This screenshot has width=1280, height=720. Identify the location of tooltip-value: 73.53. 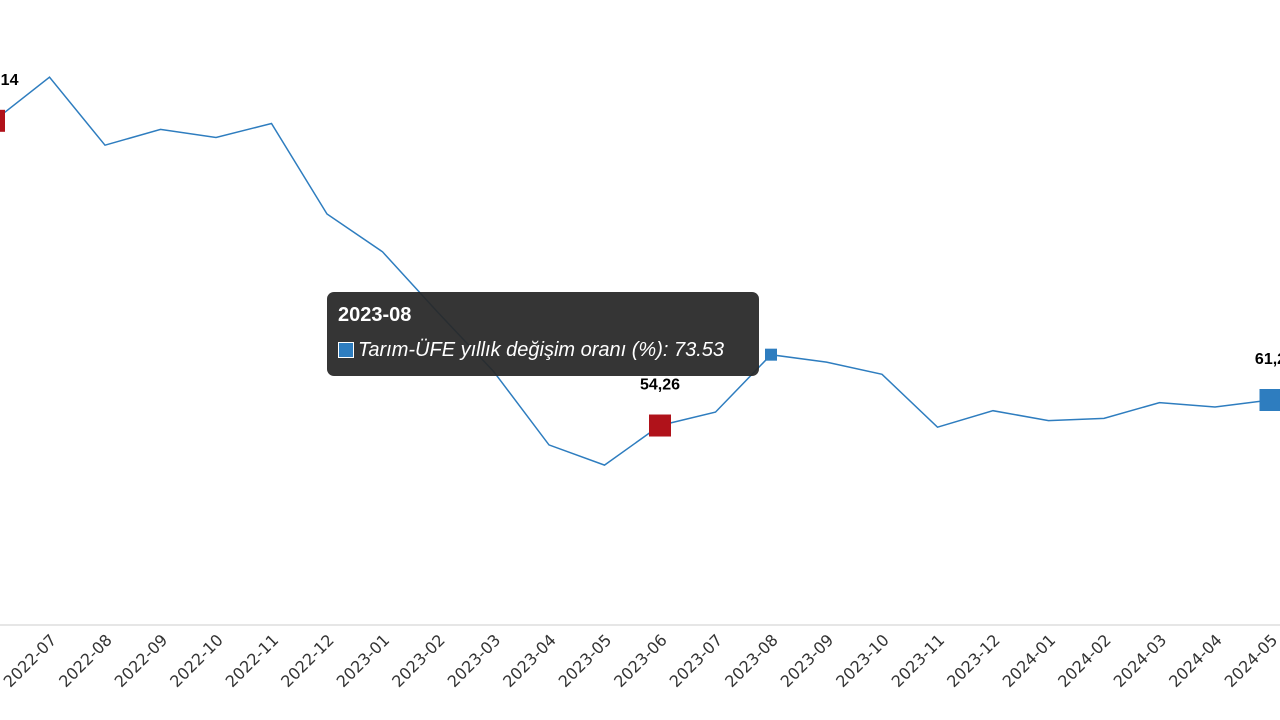
(699, 350).